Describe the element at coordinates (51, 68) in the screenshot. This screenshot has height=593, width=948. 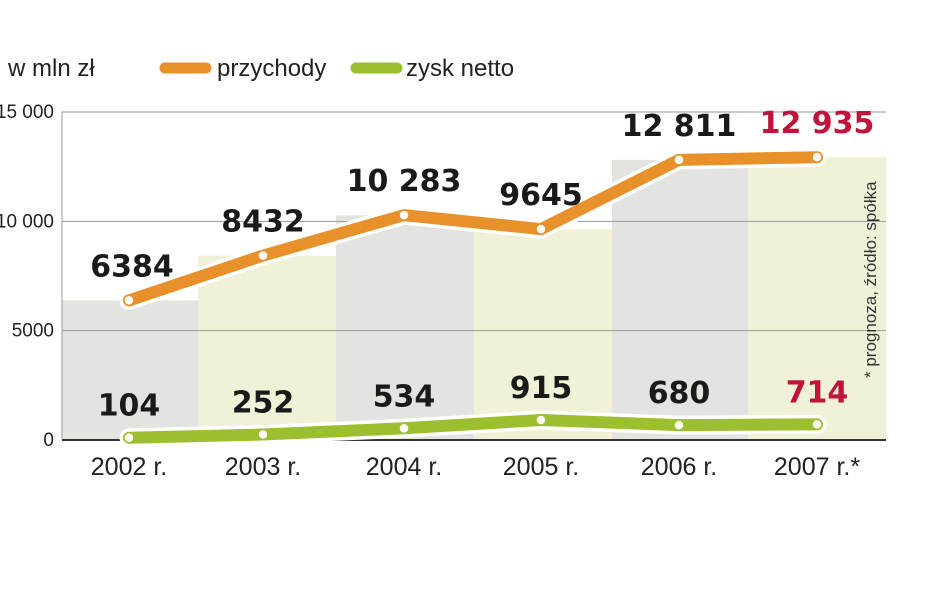
I see `unit-label: w mln zł` at that location.